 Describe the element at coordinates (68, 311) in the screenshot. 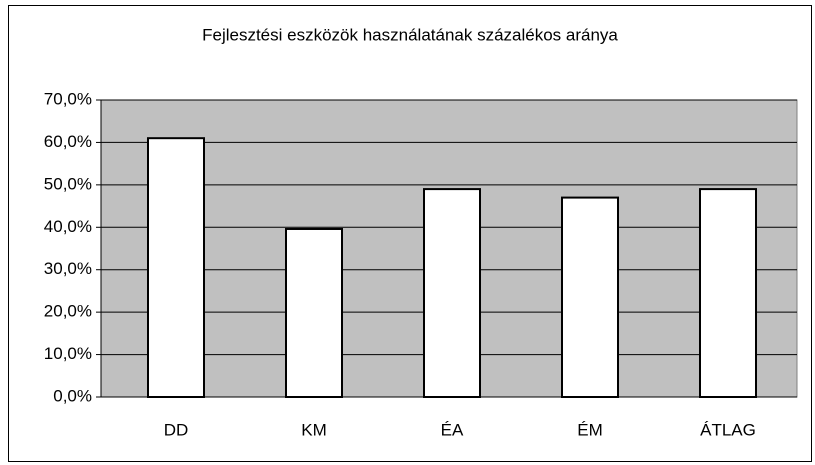

I see `y-tick-label: 20,0%` at that location.